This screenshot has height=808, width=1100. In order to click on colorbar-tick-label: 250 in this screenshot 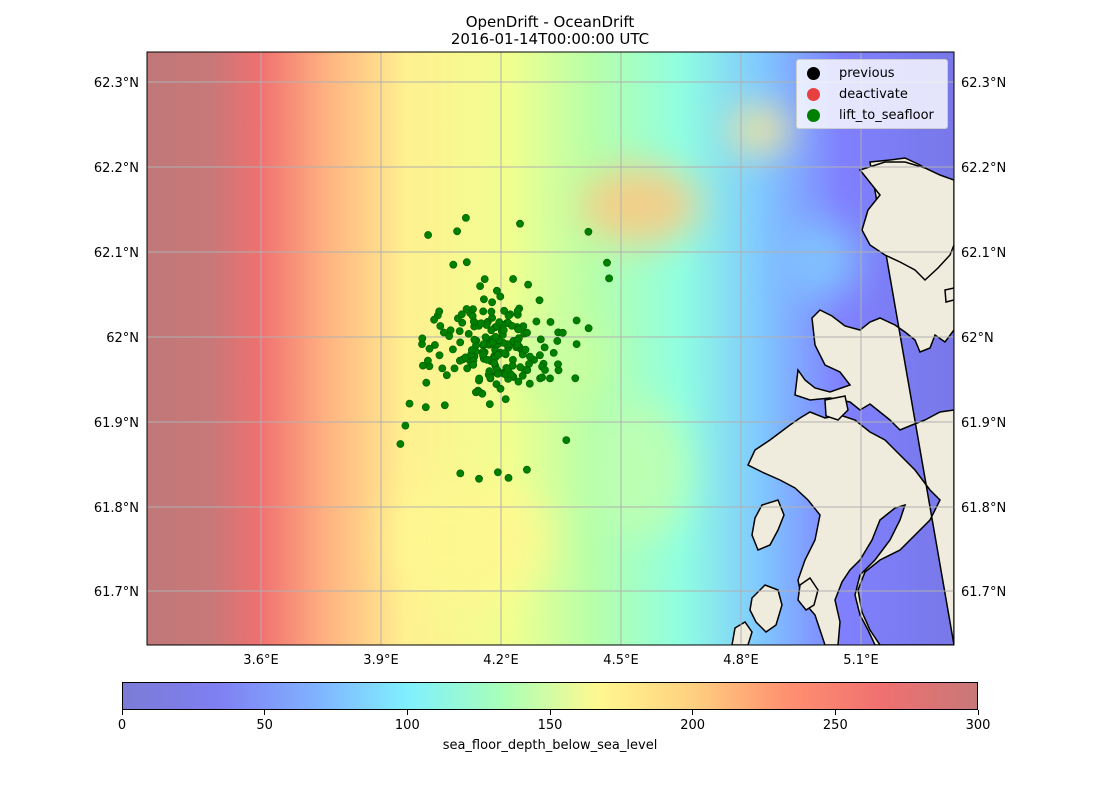, I will do `click(835, 725)`.